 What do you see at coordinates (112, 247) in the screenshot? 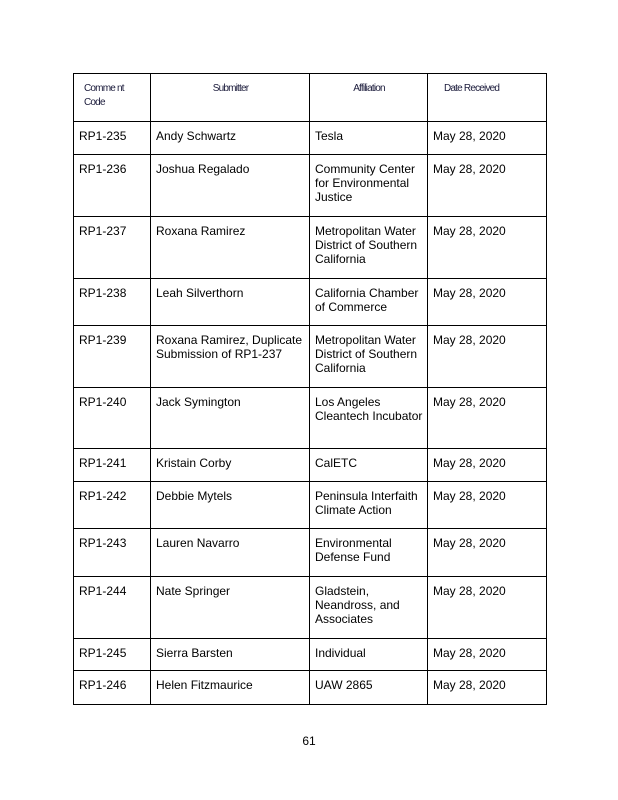
I see `cell-comment-code: RP1-237` at bounding box center [112, 247].